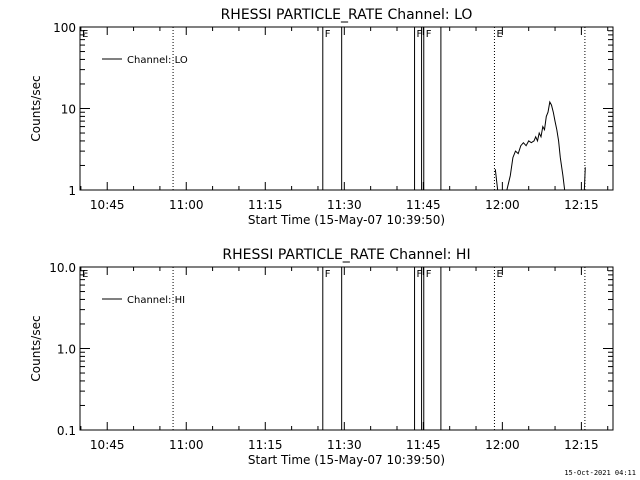 This screenshot has width=640, height=480. Describe the element at coordinates (66, 431) in the screenshot. I see `y-tick-label: 0.1` at that location.